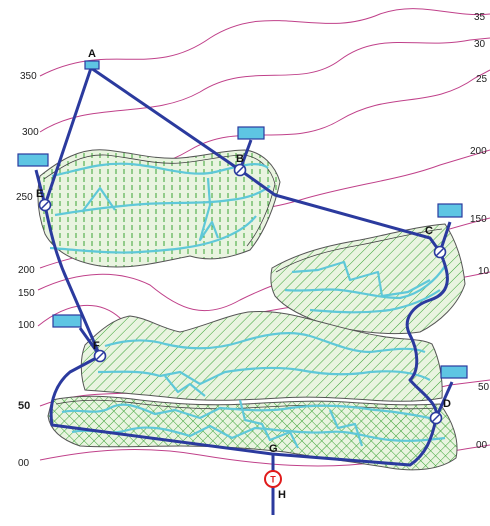 The width and height of the screenshot is (490, 526). Describe the element at coordinates (67, 321) in the screenshot. I see `tank-F` at that location.